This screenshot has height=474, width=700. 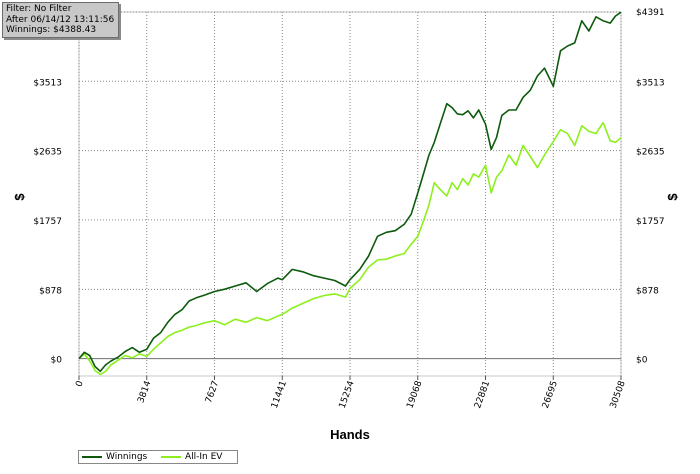 I want to click on x-axis-ticks: 0 3814 7627 11441 15254 19068 22881 26695 30508, so click(x=351, y=393).